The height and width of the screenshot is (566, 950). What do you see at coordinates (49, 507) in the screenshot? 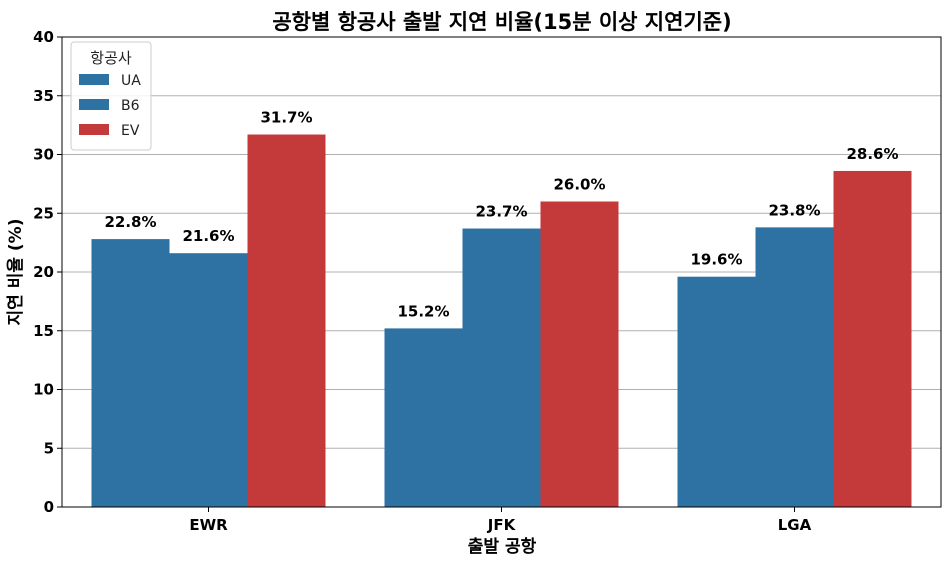
I see `y-tick-label: 0` at bounding box center [49, 507].